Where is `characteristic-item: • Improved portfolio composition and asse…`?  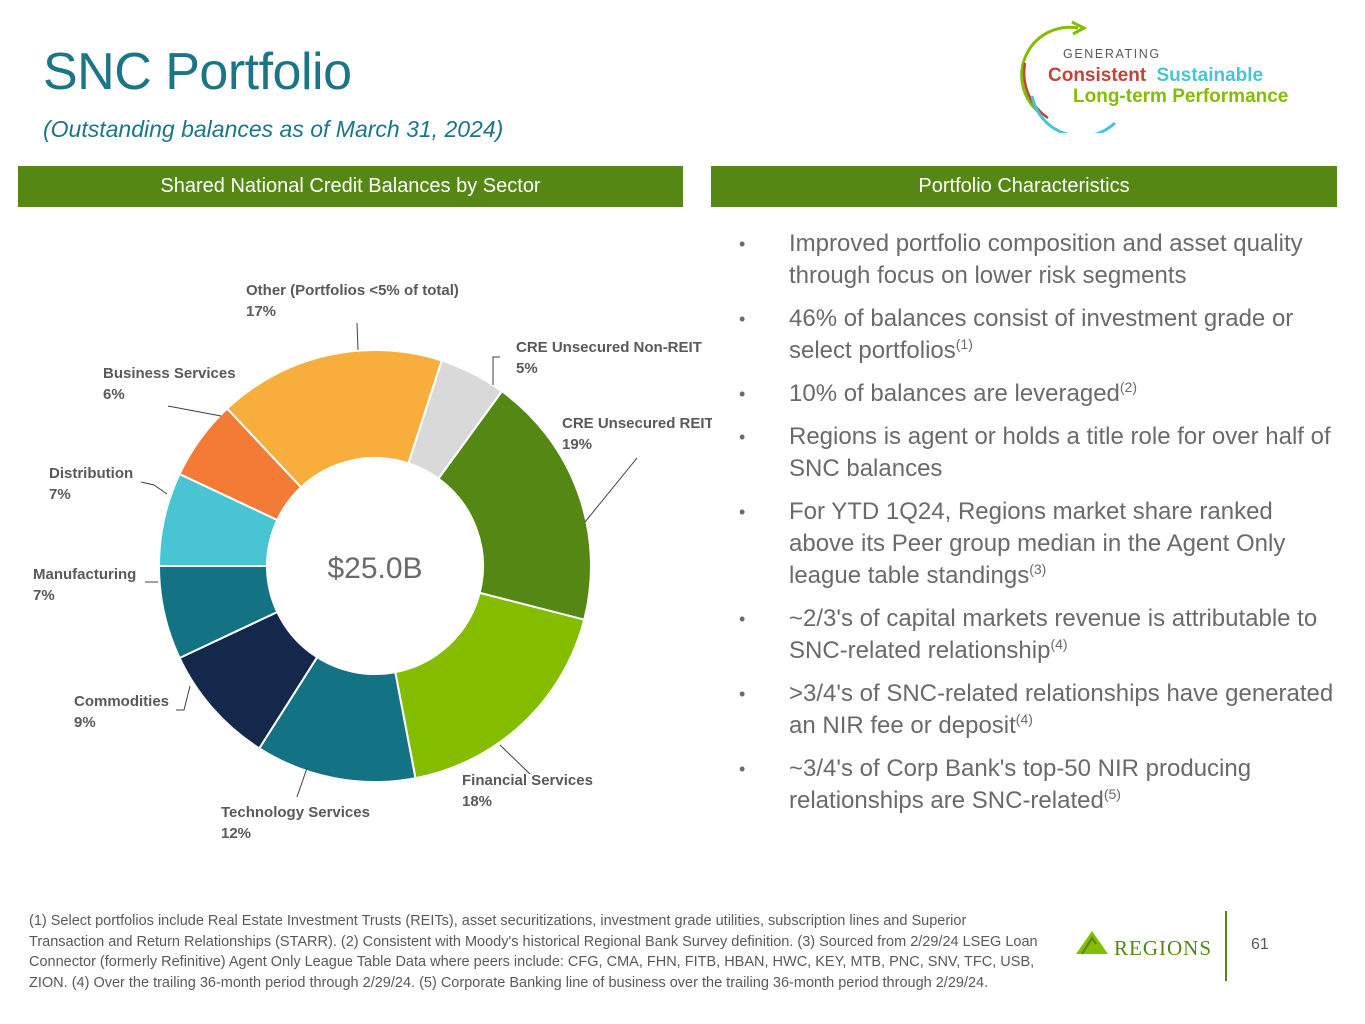
characteristic-item: • Improved portfolio composition and asse… is located at coordinates (1035, 260).